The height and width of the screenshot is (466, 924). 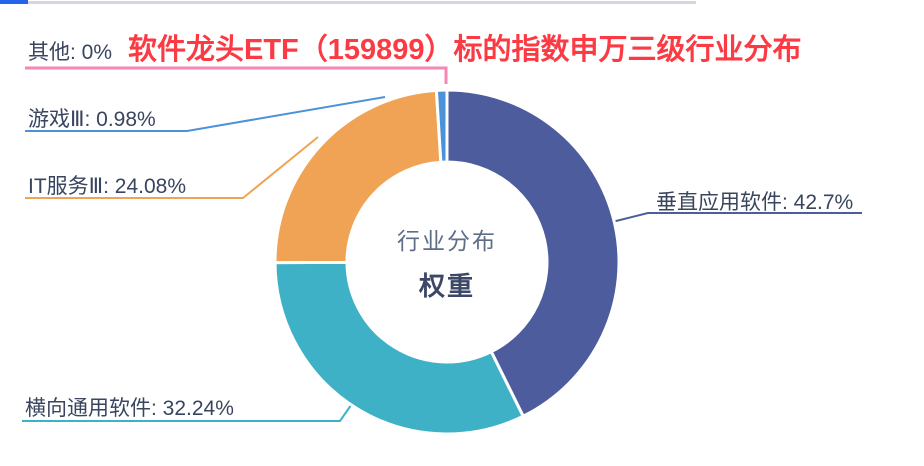 I want to click on slice-label-games: 游戏Ⅲ: 0.98%, so click(x=92, y=119).